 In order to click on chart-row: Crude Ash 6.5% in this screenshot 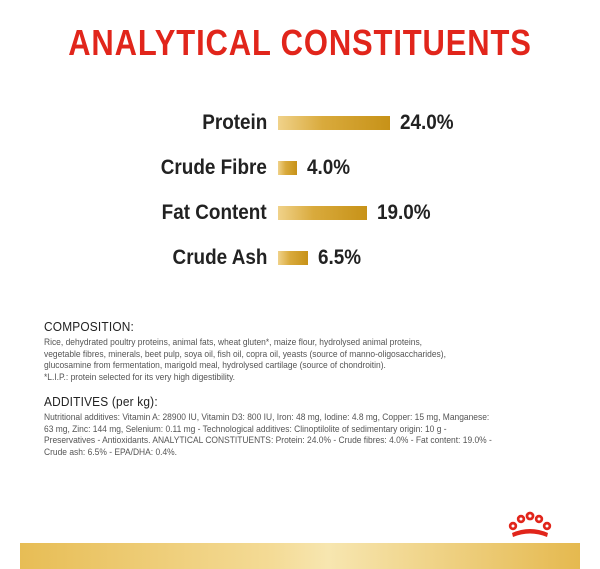, I will do `click(300, 259)`.